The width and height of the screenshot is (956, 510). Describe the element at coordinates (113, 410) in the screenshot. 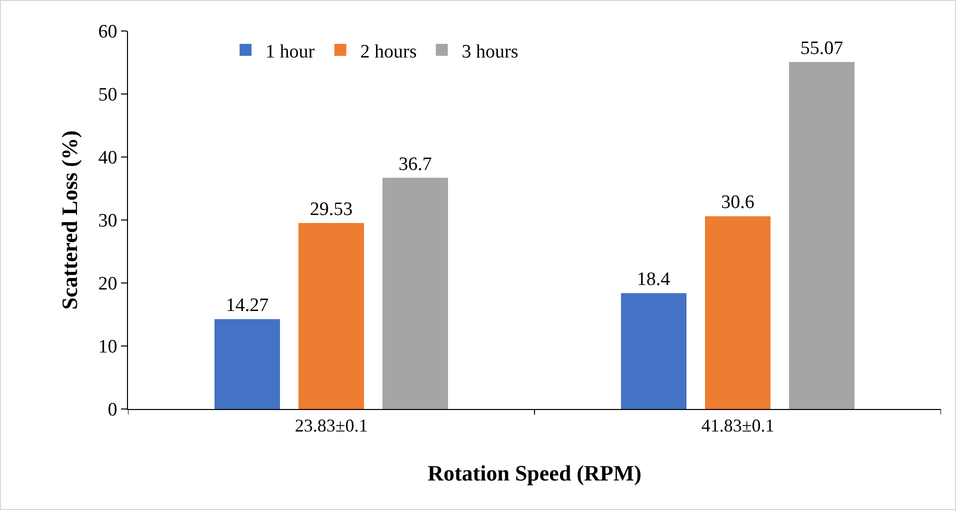

I see `y-tick-label: 0` at that location.